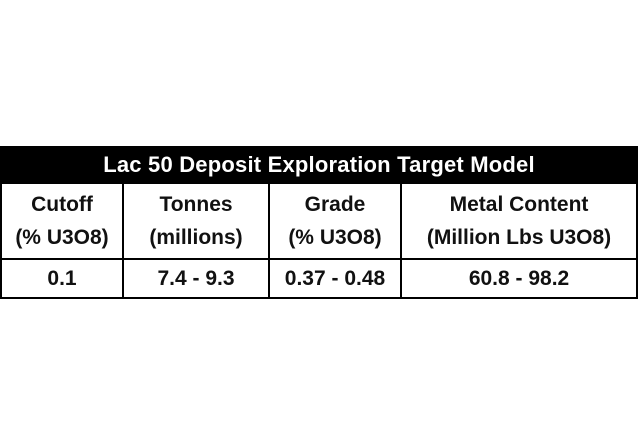 The image size is (640, 440). I want to click on title-row: Lac 50 Deposit Exploration Target Model, so click(319, 165).